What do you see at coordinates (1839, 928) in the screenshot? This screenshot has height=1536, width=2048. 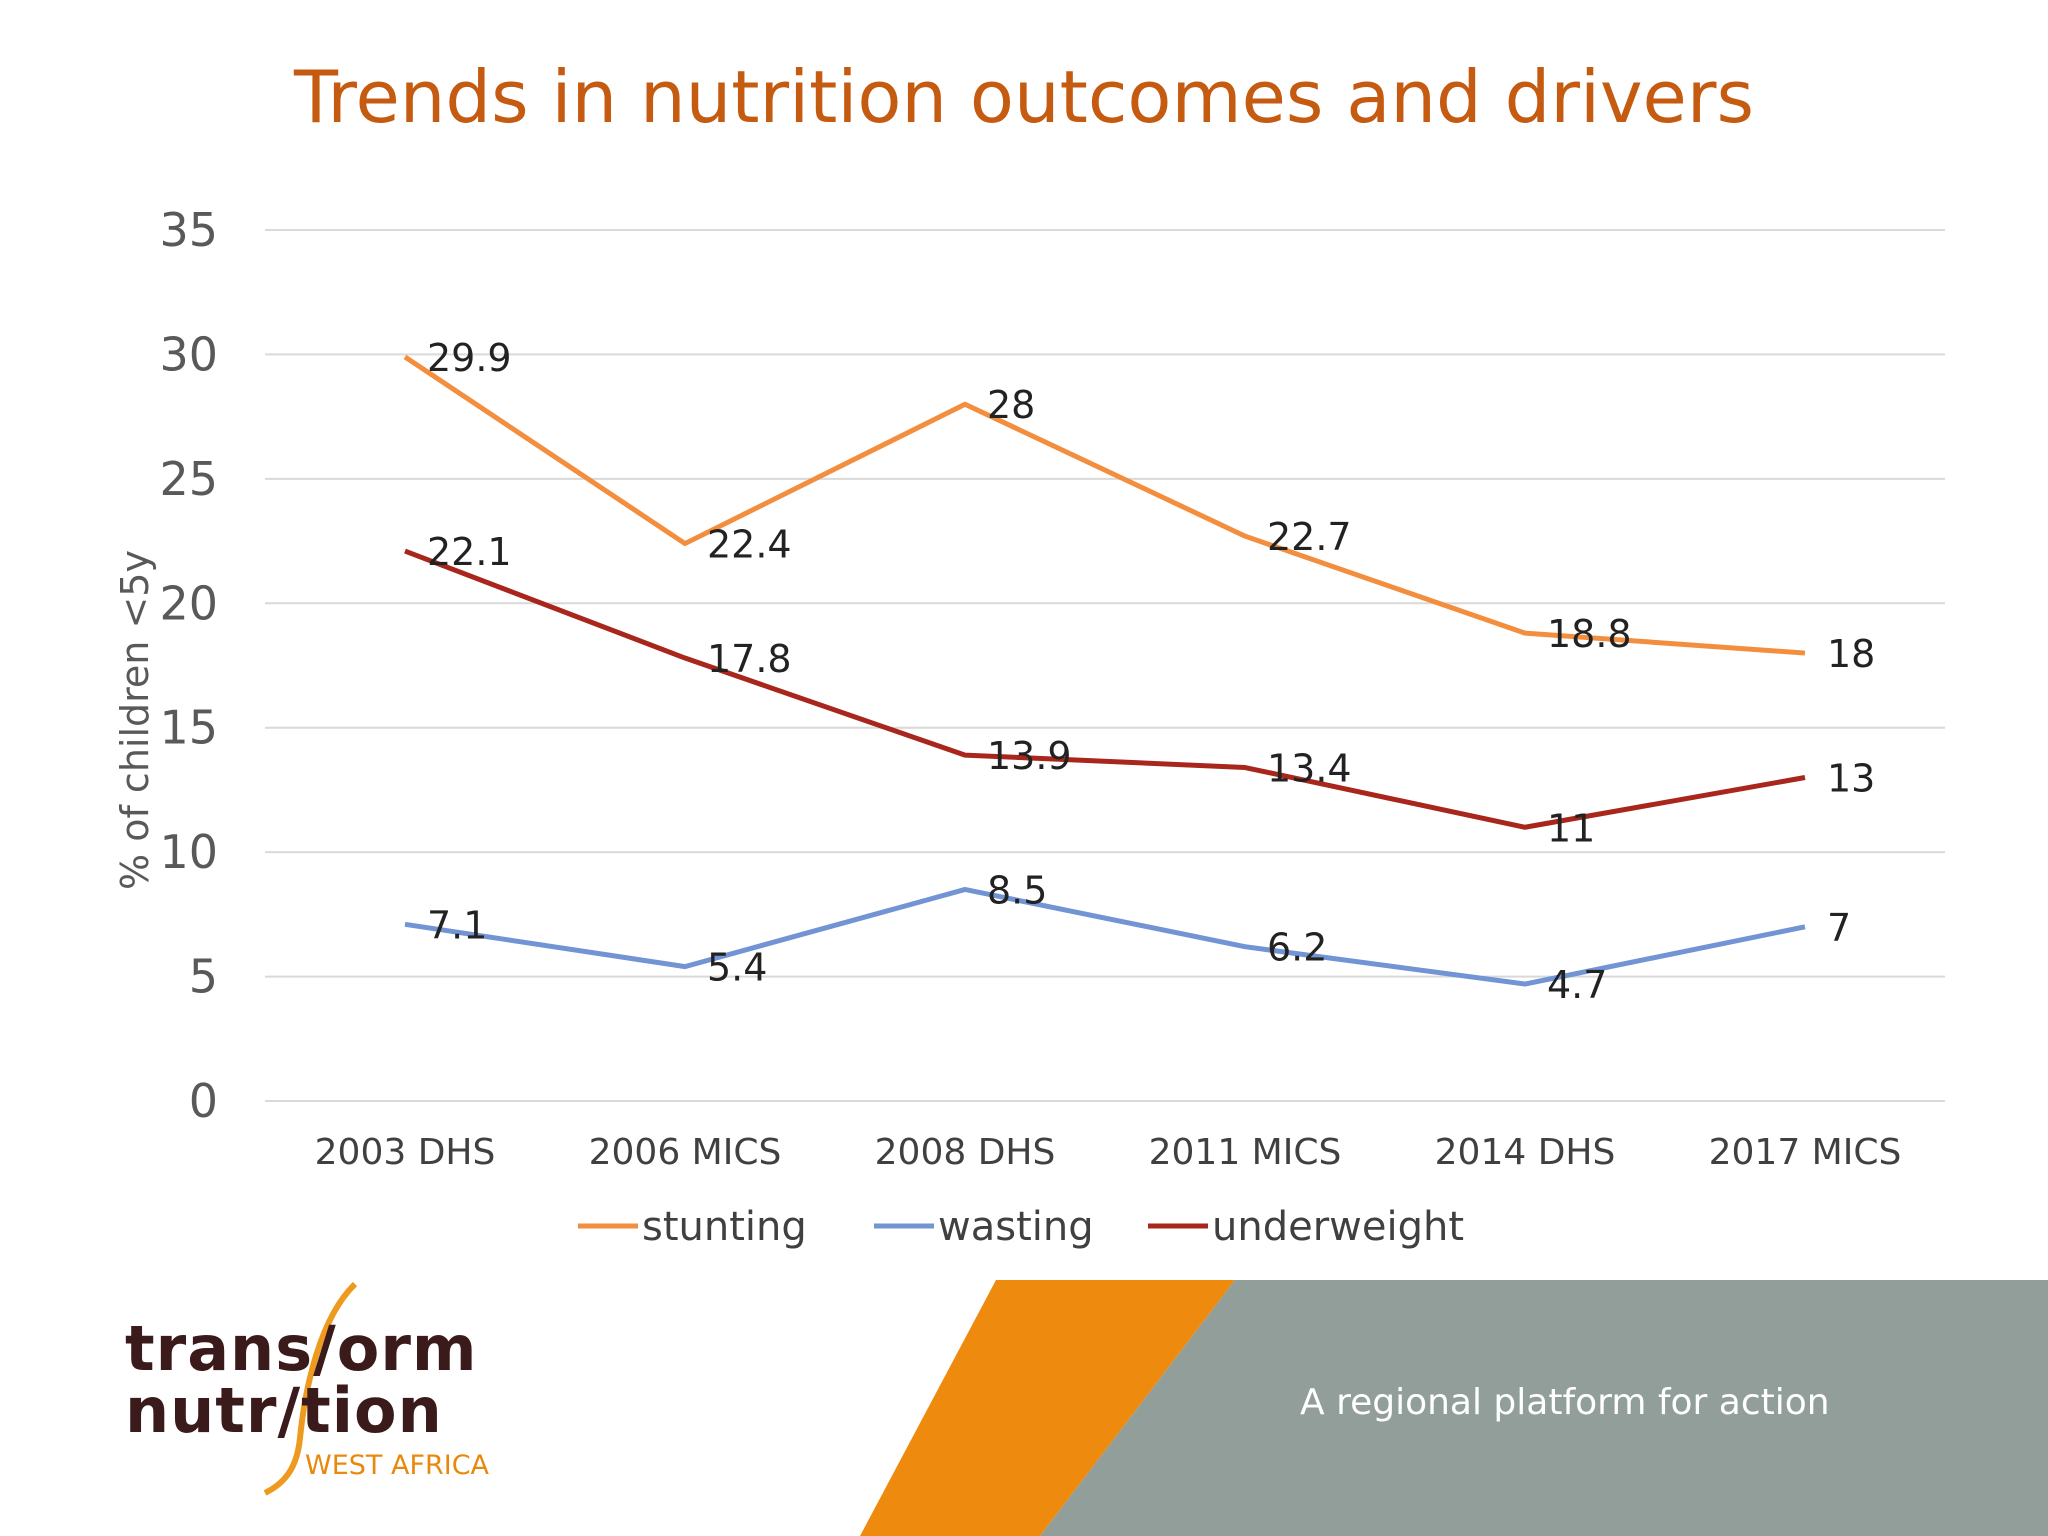 I see `data-label: 7` at bounding box center [1839, 928].